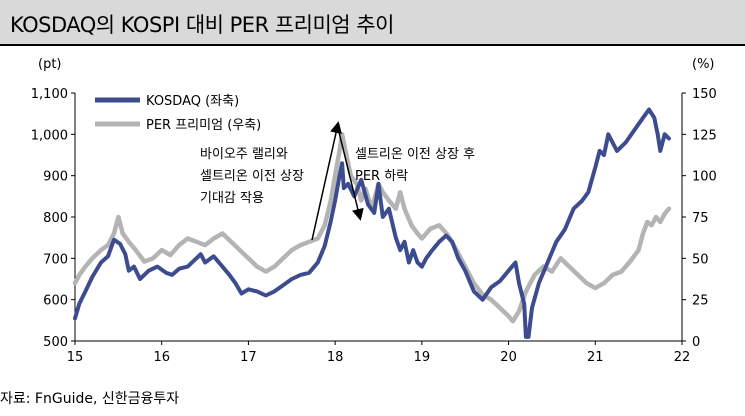 The width and height of the screenshot is (745, 416). What do you see at coordinates (415, 154) in the screenshot?
I see `annotation-2-line: 셀트리온 이전 상장 후` at bounding box center [415, 154].